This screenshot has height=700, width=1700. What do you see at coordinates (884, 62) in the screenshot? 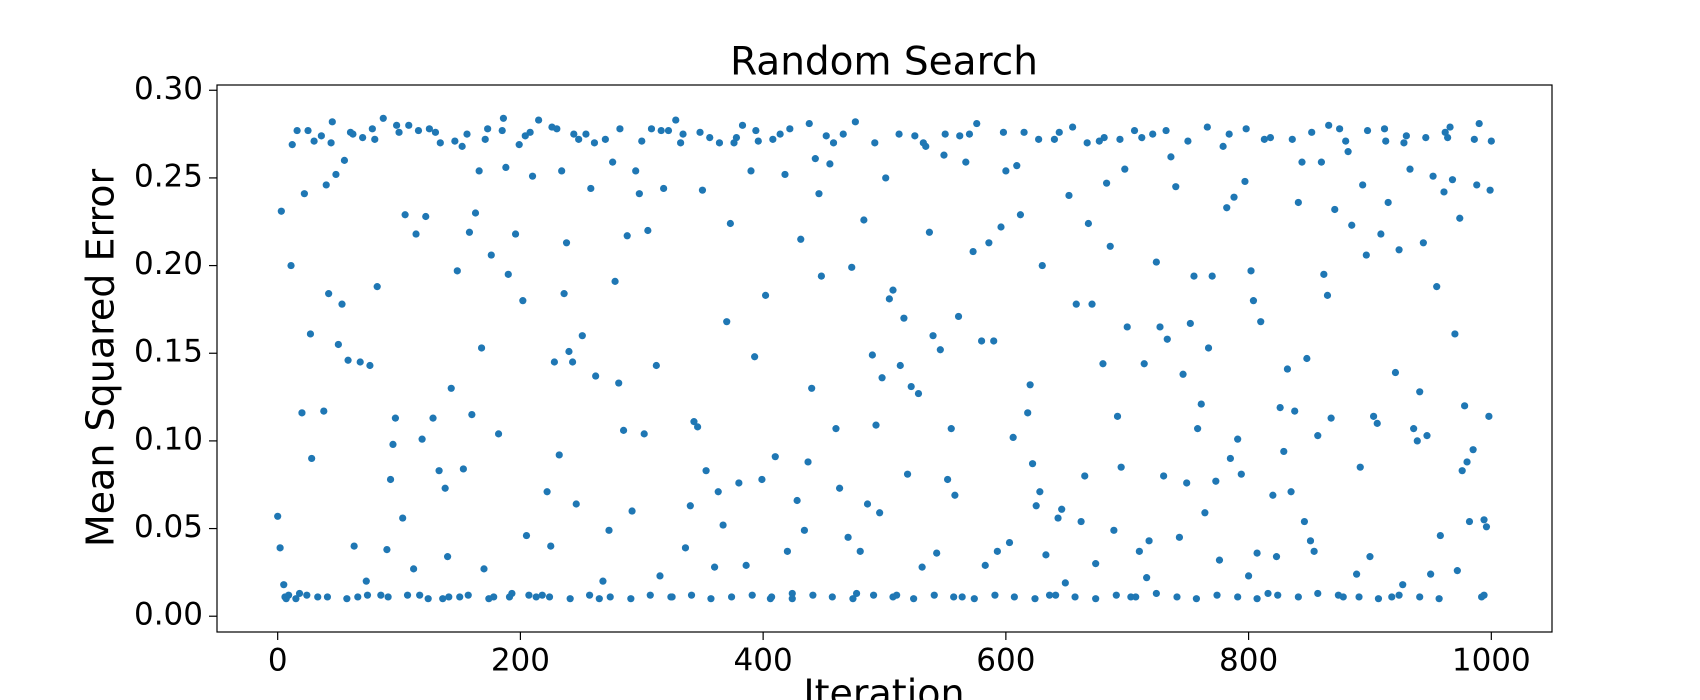
I see `chart-title: Random Search` at bounding box center [884, 62].